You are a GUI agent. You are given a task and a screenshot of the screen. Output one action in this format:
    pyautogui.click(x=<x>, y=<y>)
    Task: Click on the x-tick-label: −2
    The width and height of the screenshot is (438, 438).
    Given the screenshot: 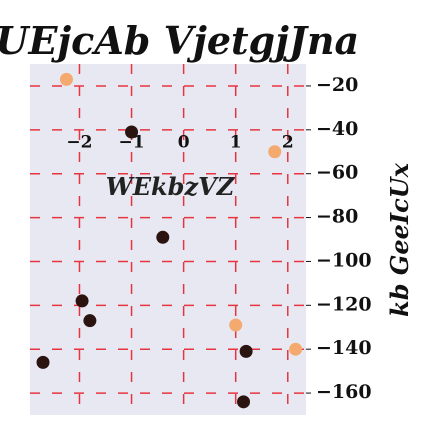 What is the action you would take?
    pyautogui.click(x=79, y=142)
    